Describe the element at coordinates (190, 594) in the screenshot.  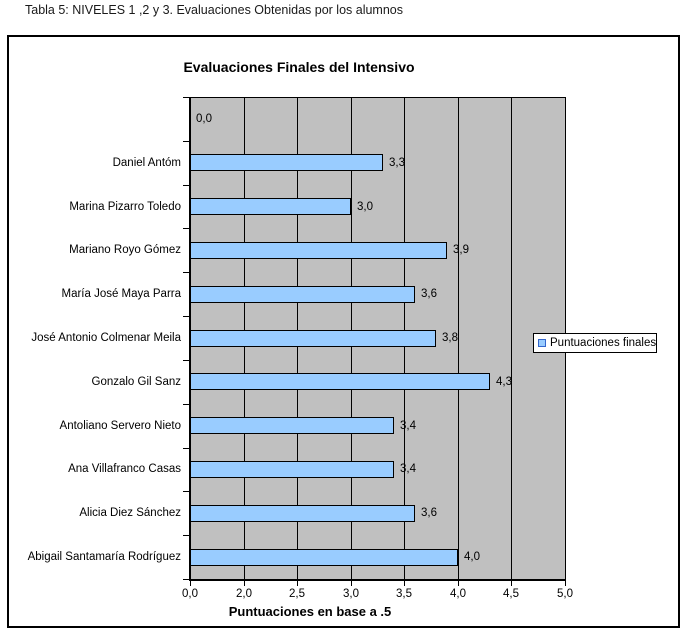
I see `x-tick-label: 0,0` at that location.